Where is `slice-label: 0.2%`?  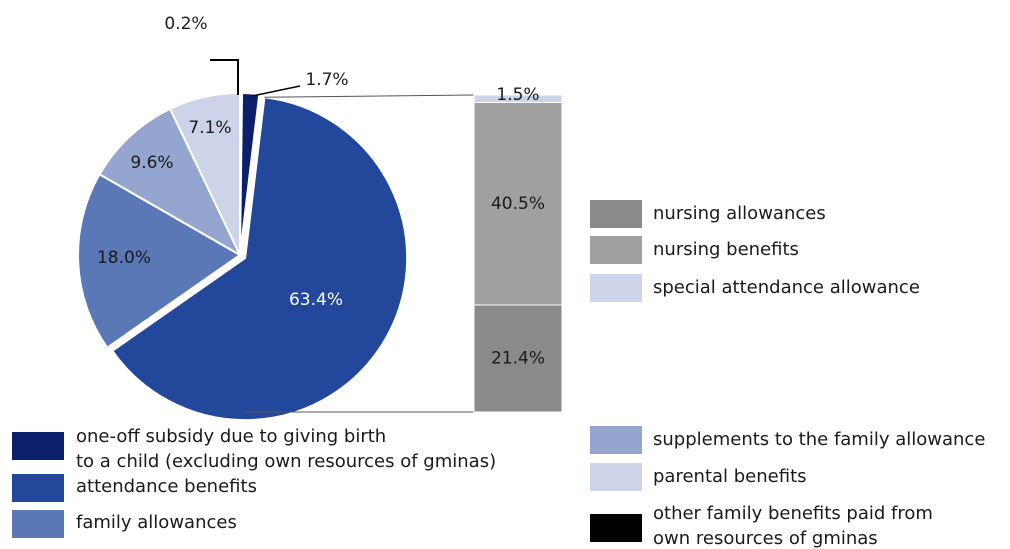
slice-label: 0.2% is located at coordinates (185, 24).